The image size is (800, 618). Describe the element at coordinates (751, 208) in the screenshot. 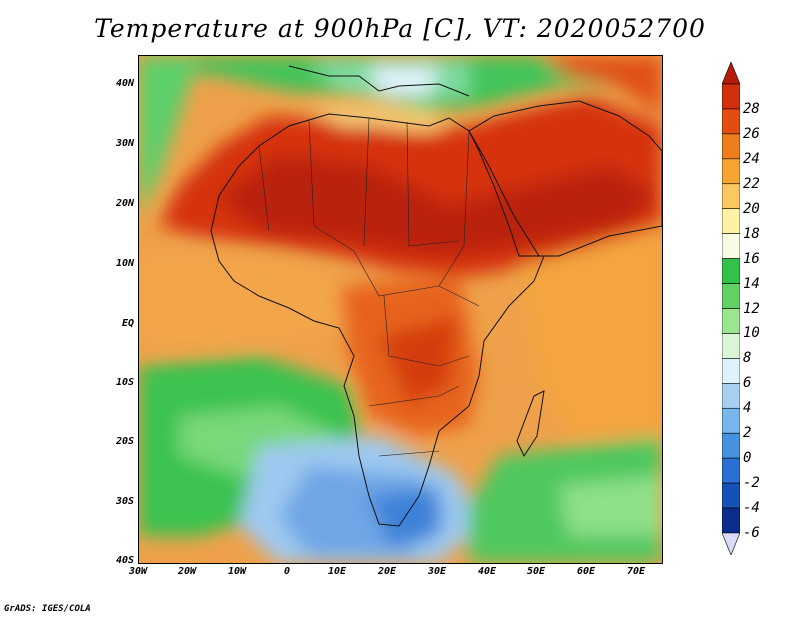

I see `colorbar-tick-label: 20` at that location.